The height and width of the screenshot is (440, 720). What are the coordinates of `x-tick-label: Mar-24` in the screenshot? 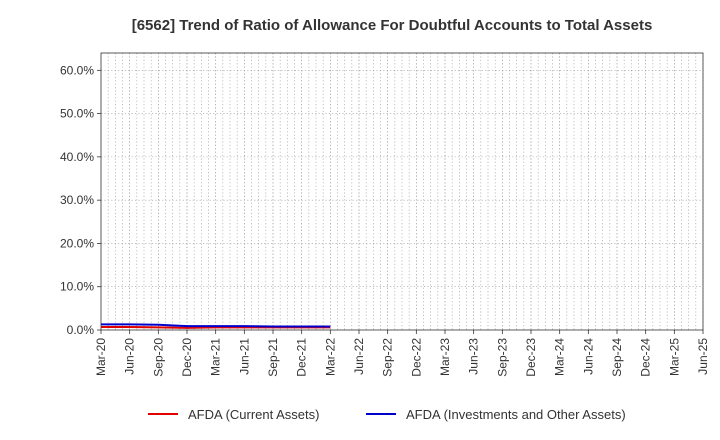 It's located at (560, 357).